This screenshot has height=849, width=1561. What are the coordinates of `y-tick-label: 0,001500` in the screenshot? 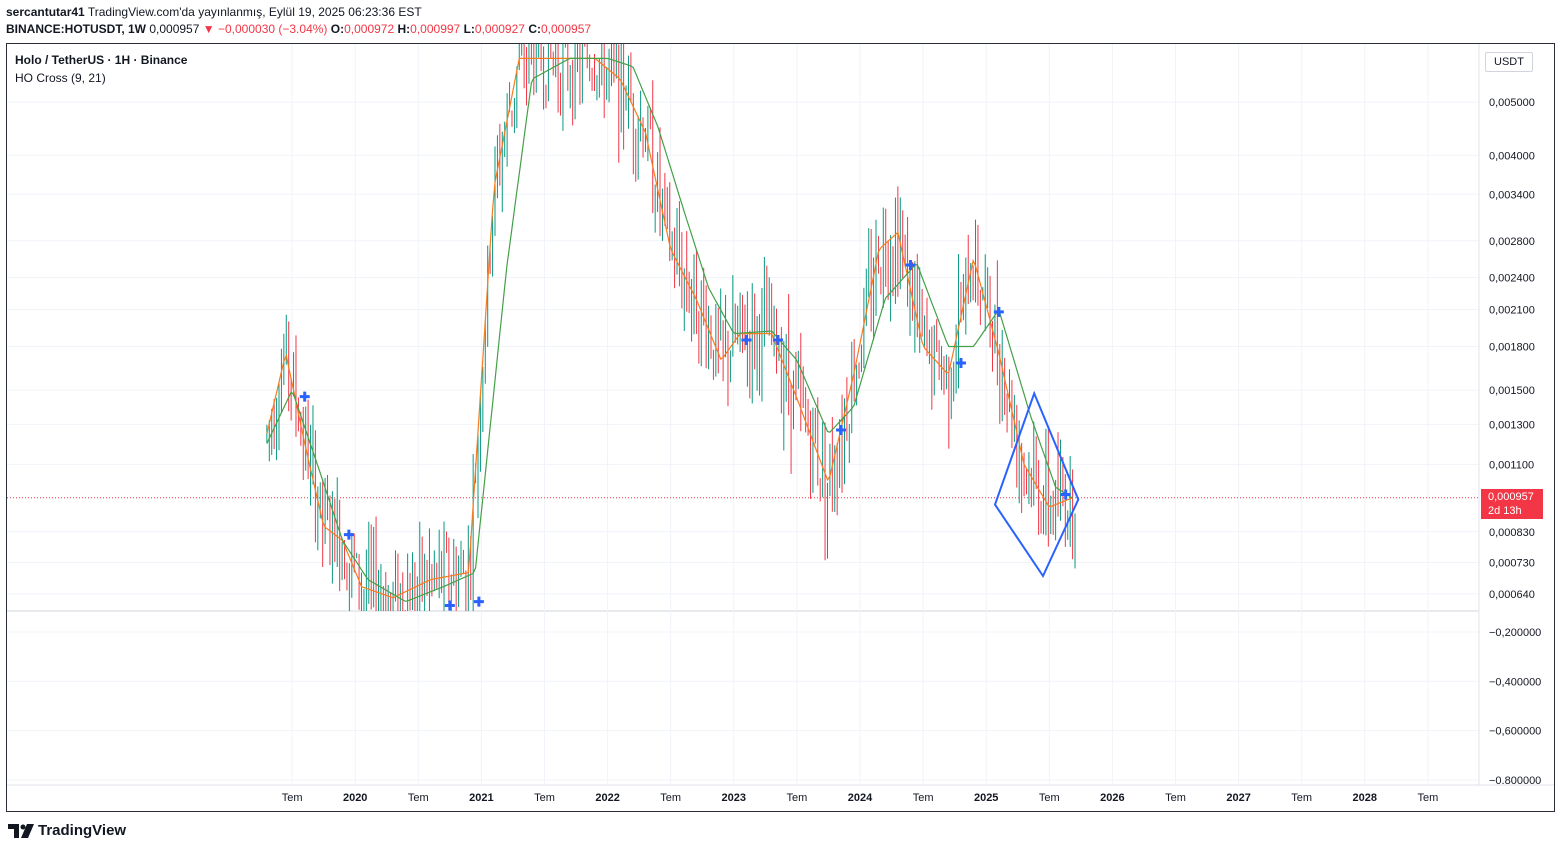 It's located at (1512, 391).